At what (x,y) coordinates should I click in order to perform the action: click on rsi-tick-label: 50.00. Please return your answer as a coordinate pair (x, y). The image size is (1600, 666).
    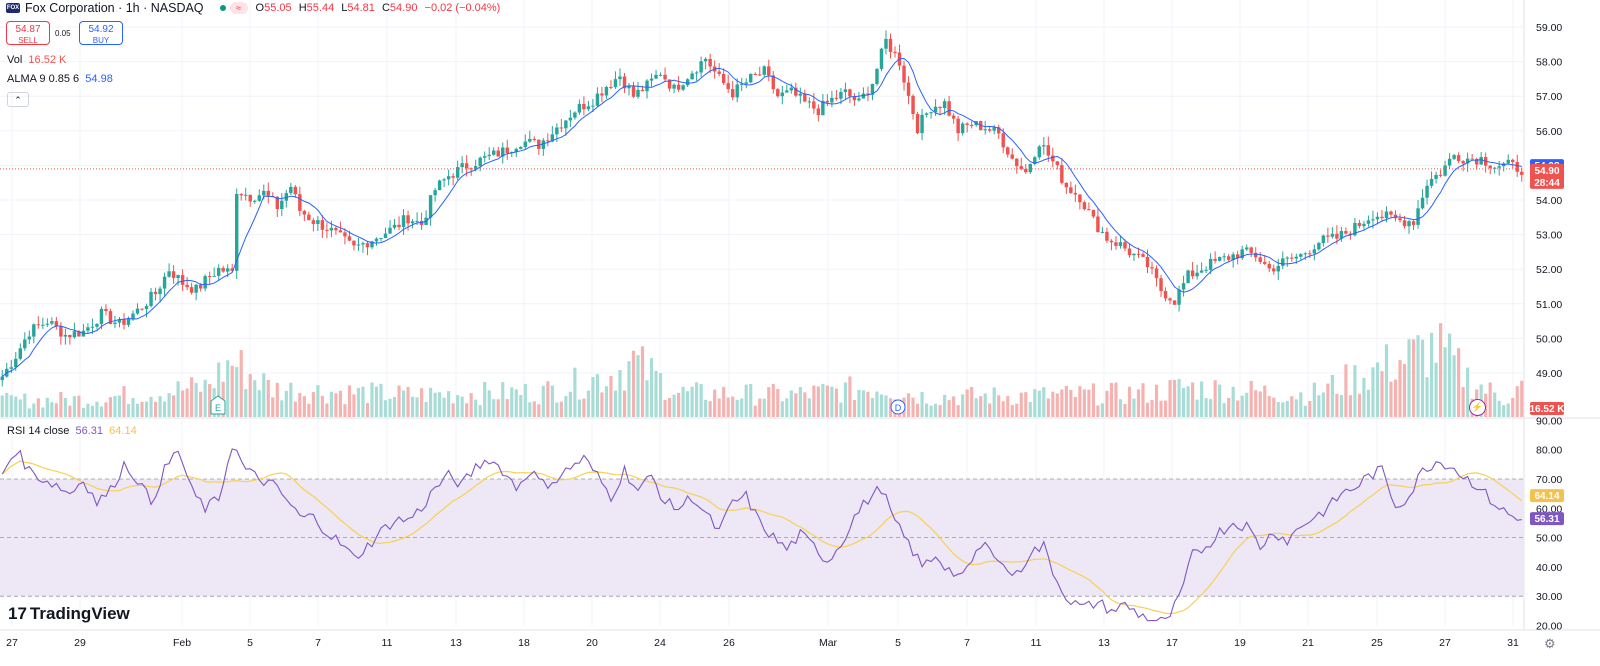
    Looking at the image, I should click on (1549, 539).